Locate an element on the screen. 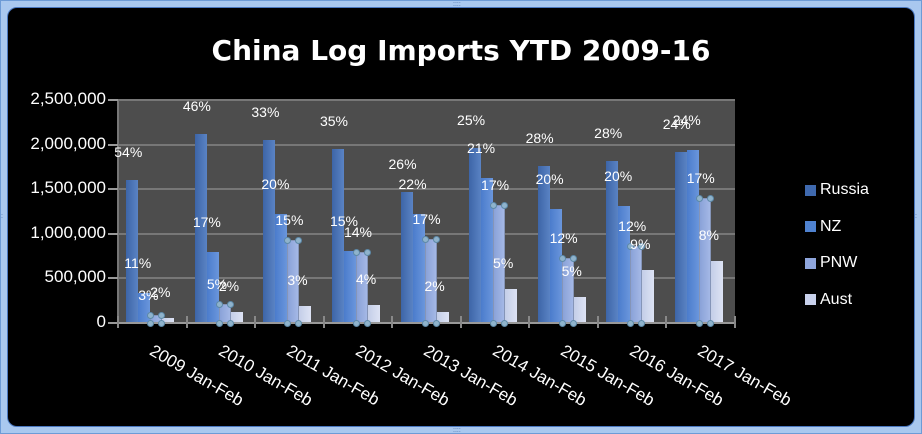 The image size is (922, 434). data-label: 25% is located at coordinates (471, 120).